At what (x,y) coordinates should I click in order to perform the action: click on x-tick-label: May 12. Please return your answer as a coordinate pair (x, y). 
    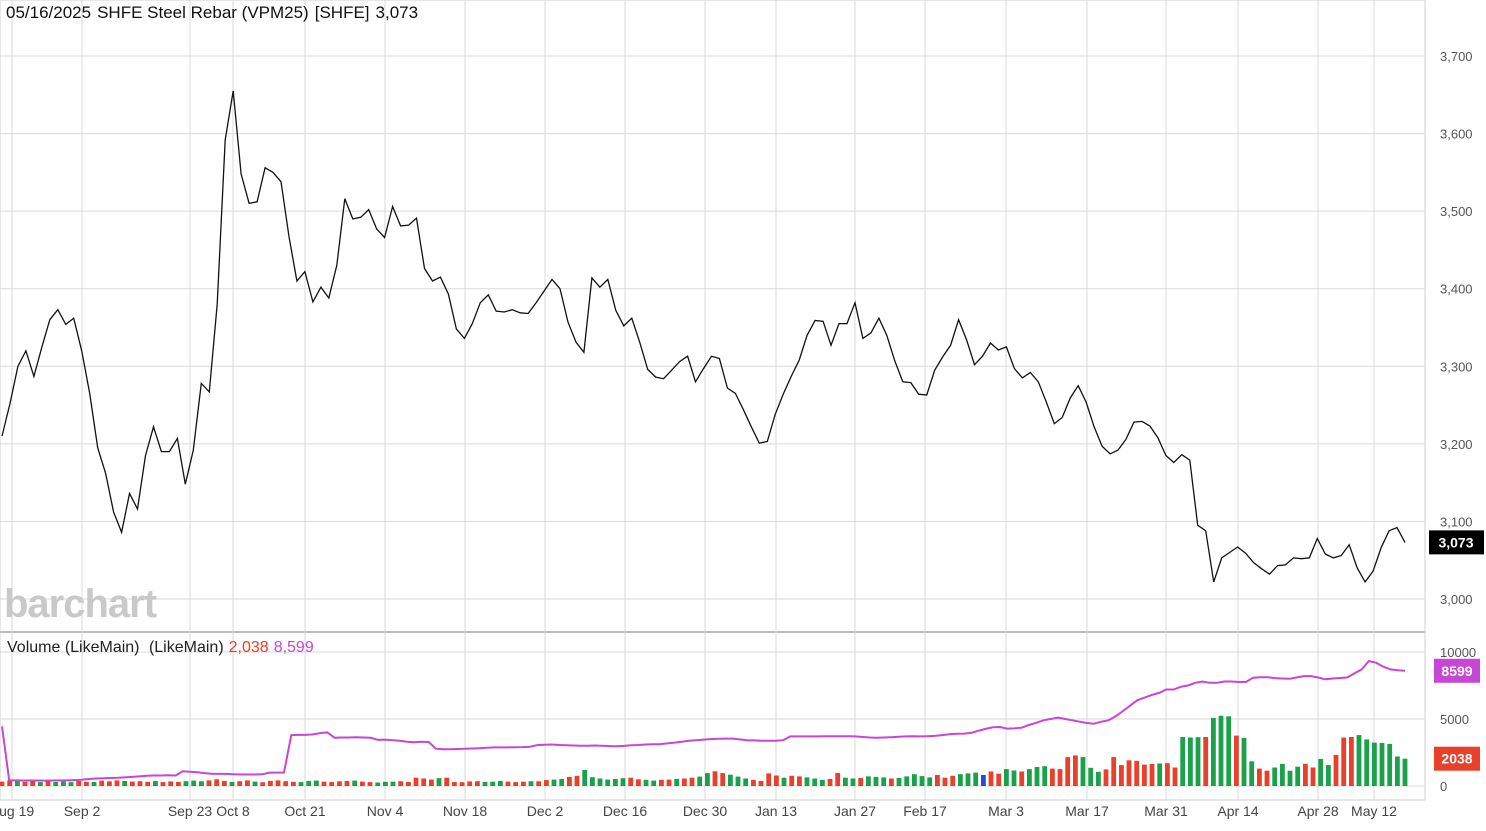
    Looking at the image, I should click on (1374, 811).